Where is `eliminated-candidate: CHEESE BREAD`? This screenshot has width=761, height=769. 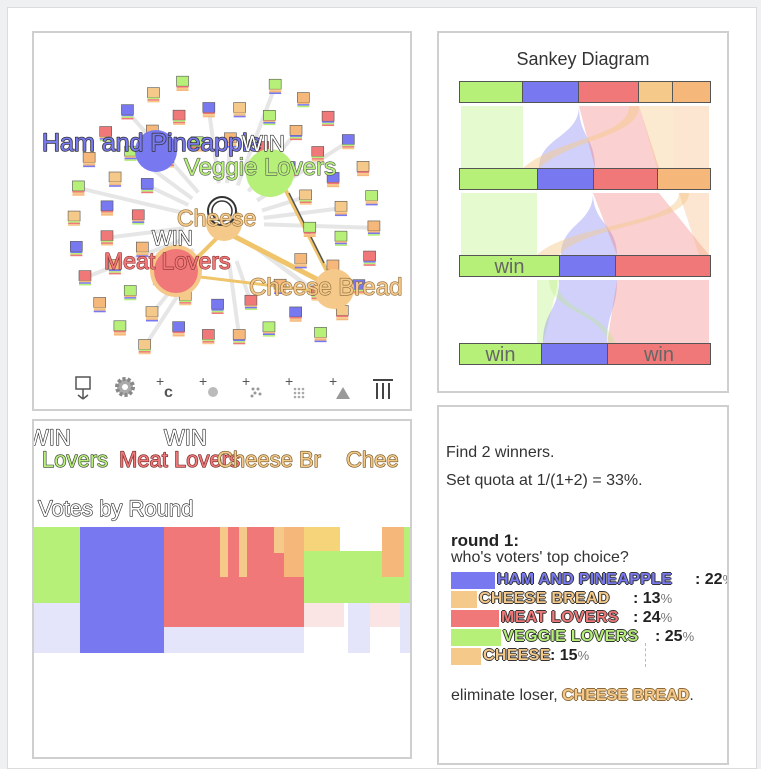
eliminated-candidate: CHEESE BREAD is located at coordinates (626, 695).